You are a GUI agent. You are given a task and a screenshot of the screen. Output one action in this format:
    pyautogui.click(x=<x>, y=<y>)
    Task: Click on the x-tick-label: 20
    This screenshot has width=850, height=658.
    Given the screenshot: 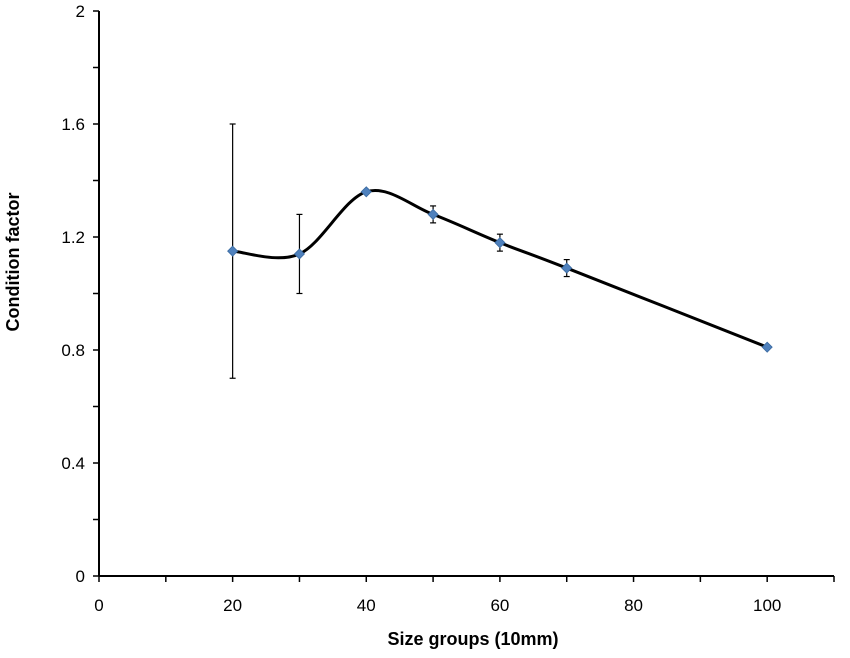 What is the action you would take?
    pyautogui.click(x=232, y=605)
    